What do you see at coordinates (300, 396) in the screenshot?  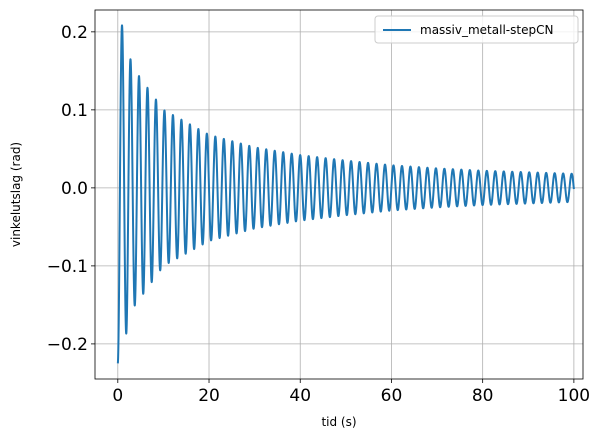 I see `x-tick-label: 40` at bounding box center [300, 396].